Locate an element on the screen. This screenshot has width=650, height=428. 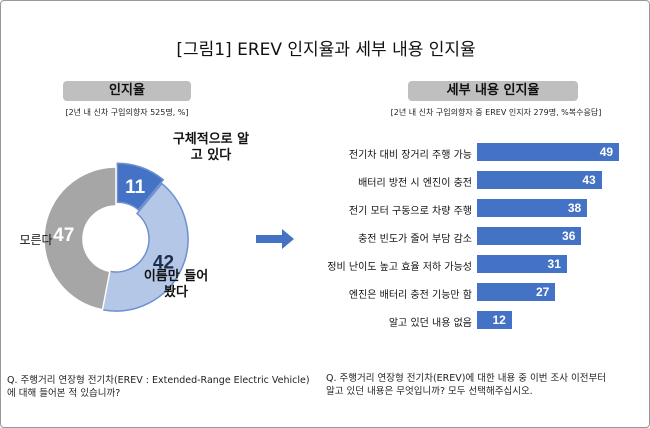
bar-category-label: 정비 난이도 높고 효율 저하 가능성 is located at coordinates (399, 267).